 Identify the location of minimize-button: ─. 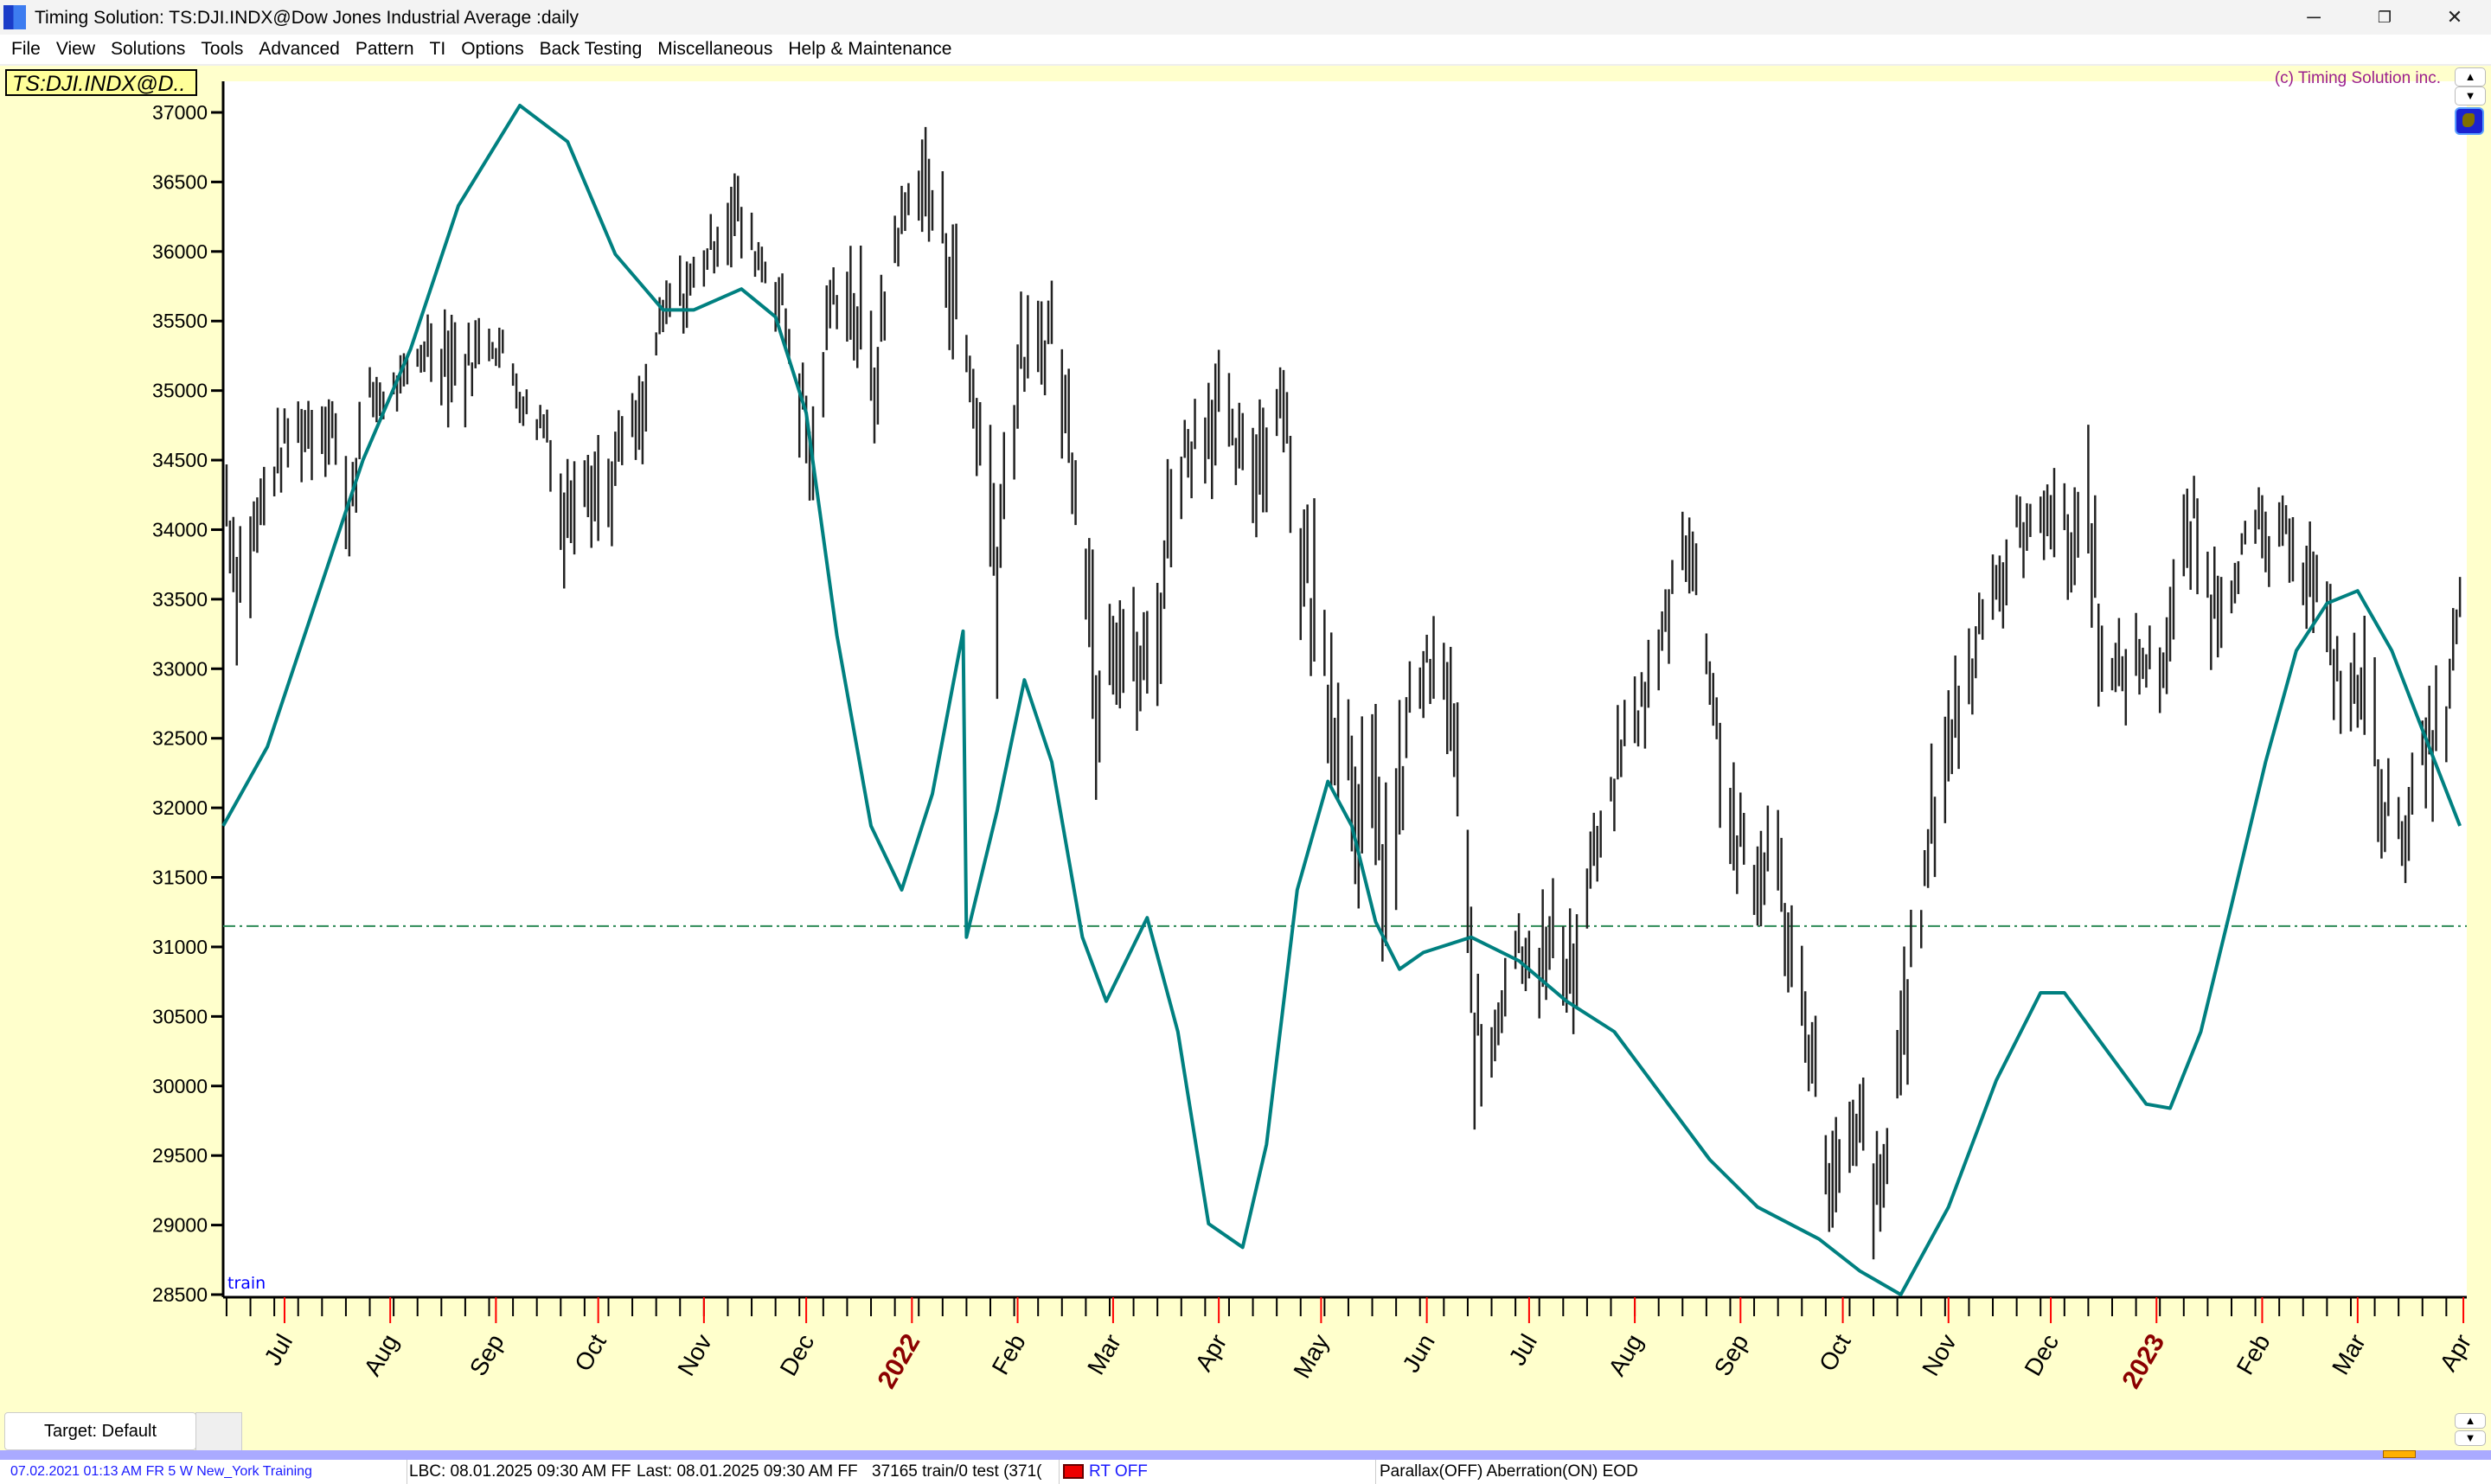
(2314, 17).